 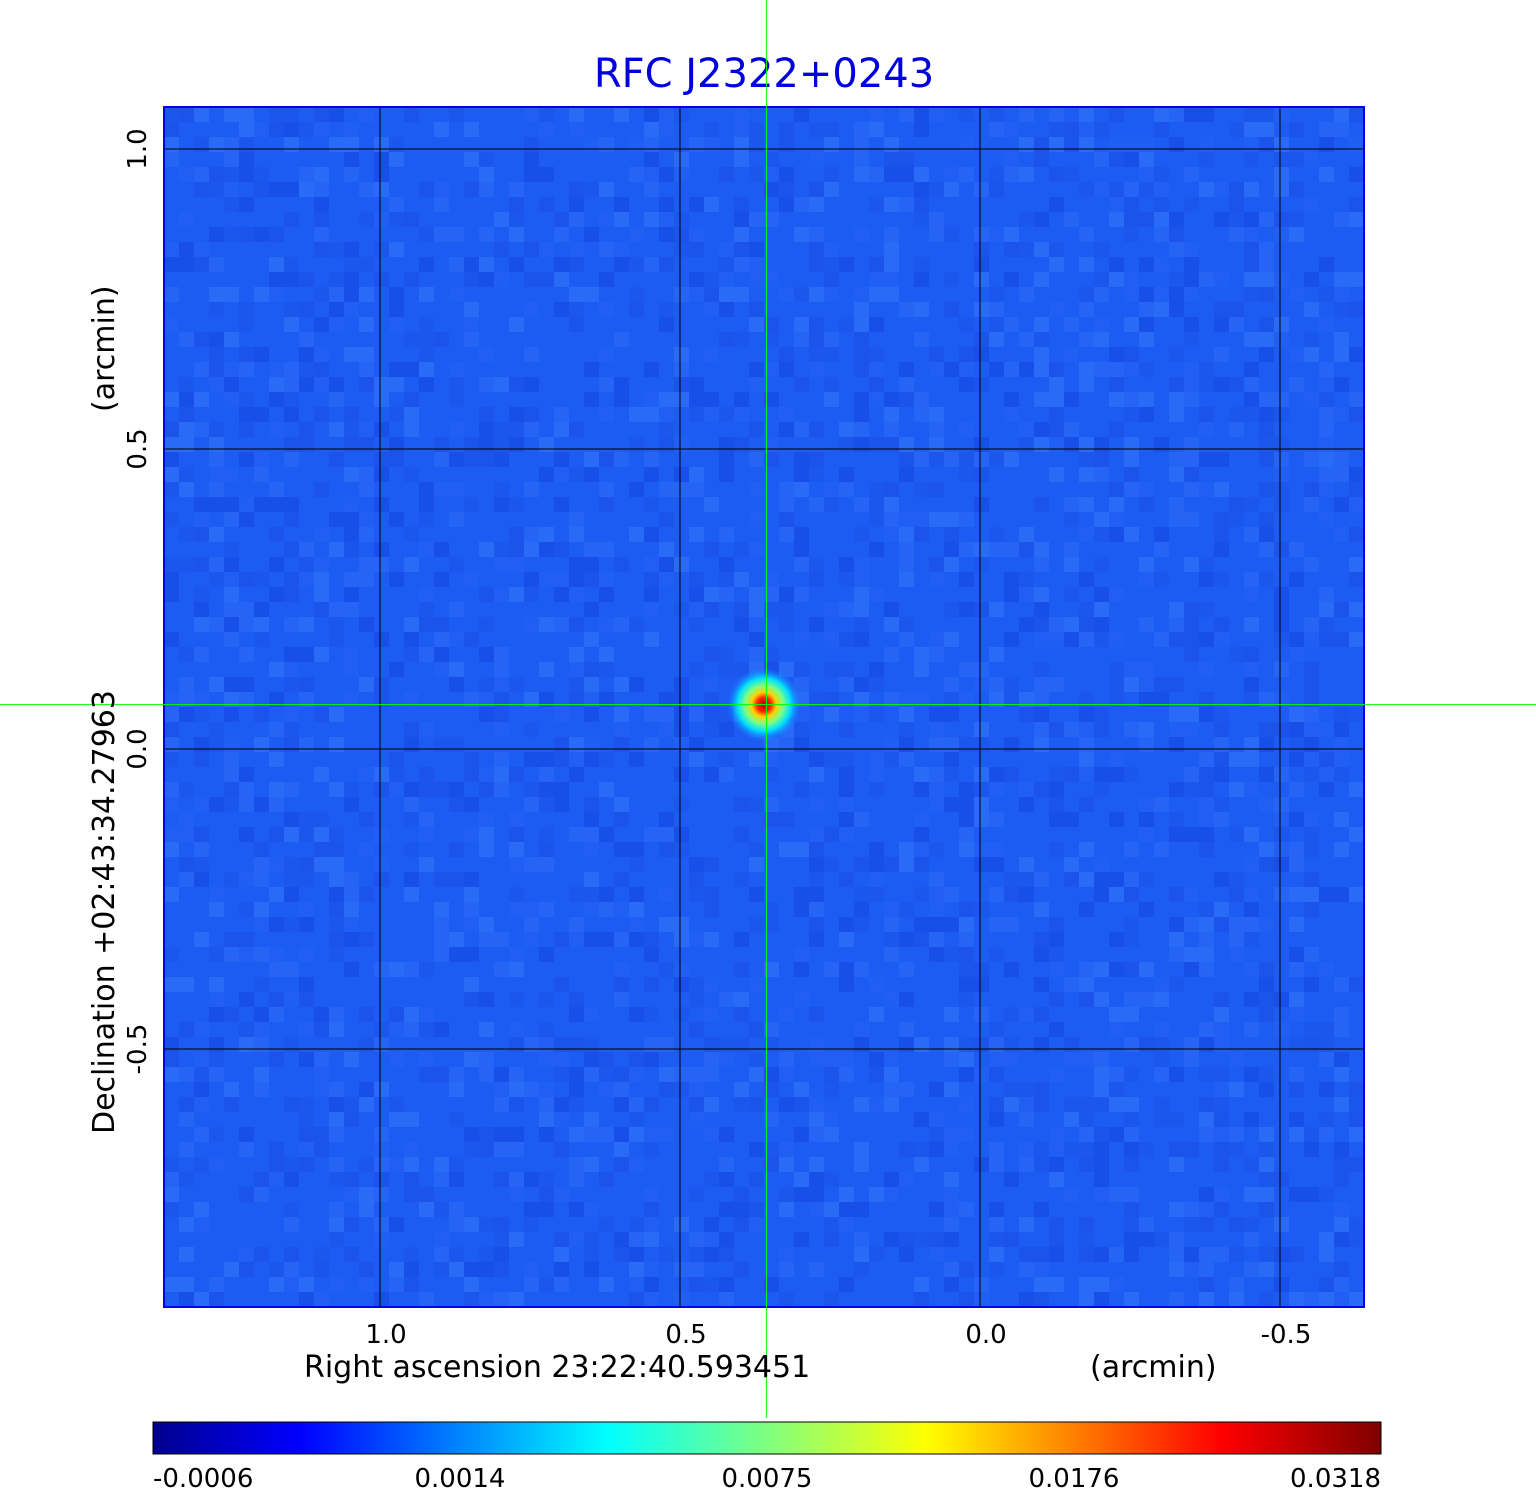 I want to click on y-tick-label: 0.5, so click(x=138, y=448).